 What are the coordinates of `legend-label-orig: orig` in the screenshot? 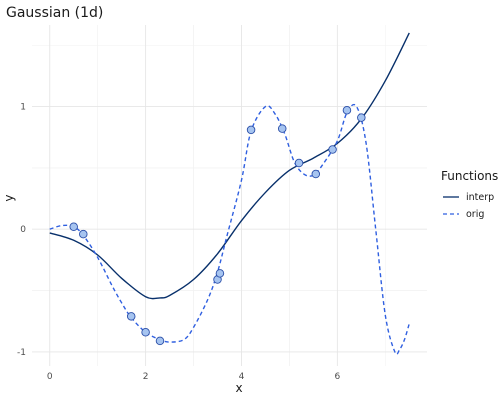 It's located at (475, 214).